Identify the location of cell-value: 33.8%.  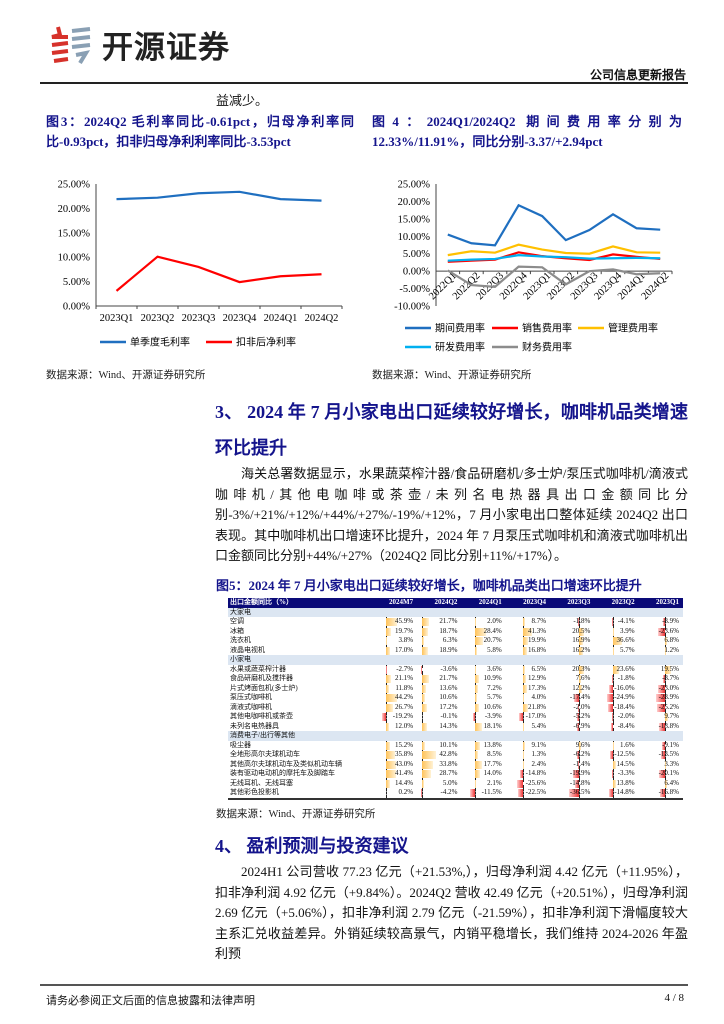
(448, 763).